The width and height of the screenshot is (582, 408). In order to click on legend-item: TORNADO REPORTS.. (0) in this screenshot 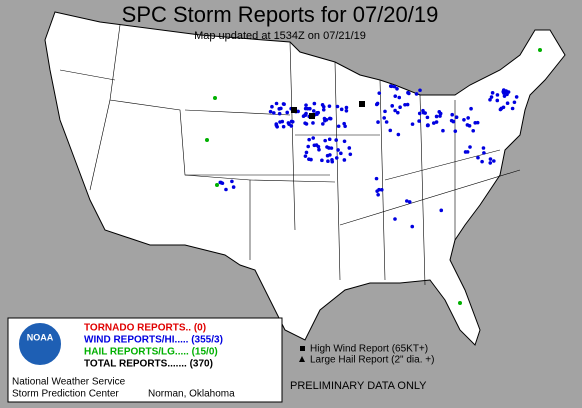, I will do `click(145, 328)`.